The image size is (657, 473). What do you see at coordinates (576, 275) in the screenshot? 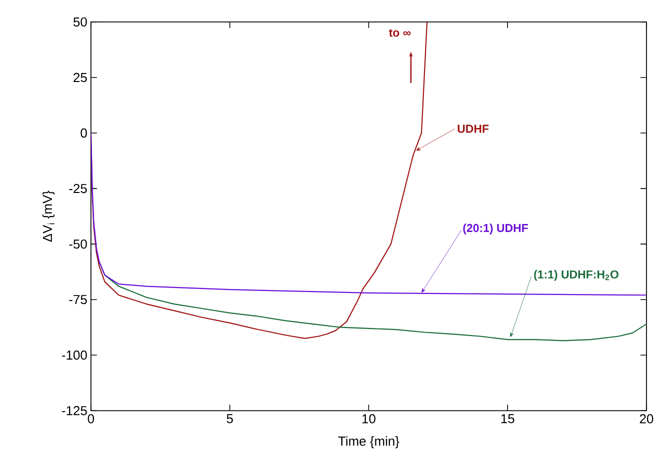
I see `annotation: (1:1) UDHF:H$_{2}$O` at bounding box center [576, 275].